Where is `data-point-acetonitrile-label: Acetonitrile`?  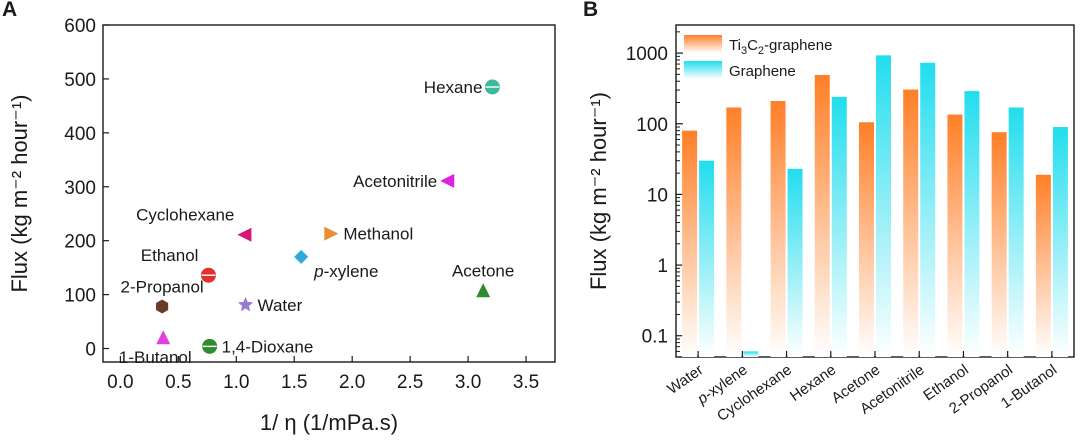 data-point-acetonitrile-label: Acetonitrile is located at coordinates (395, 181).